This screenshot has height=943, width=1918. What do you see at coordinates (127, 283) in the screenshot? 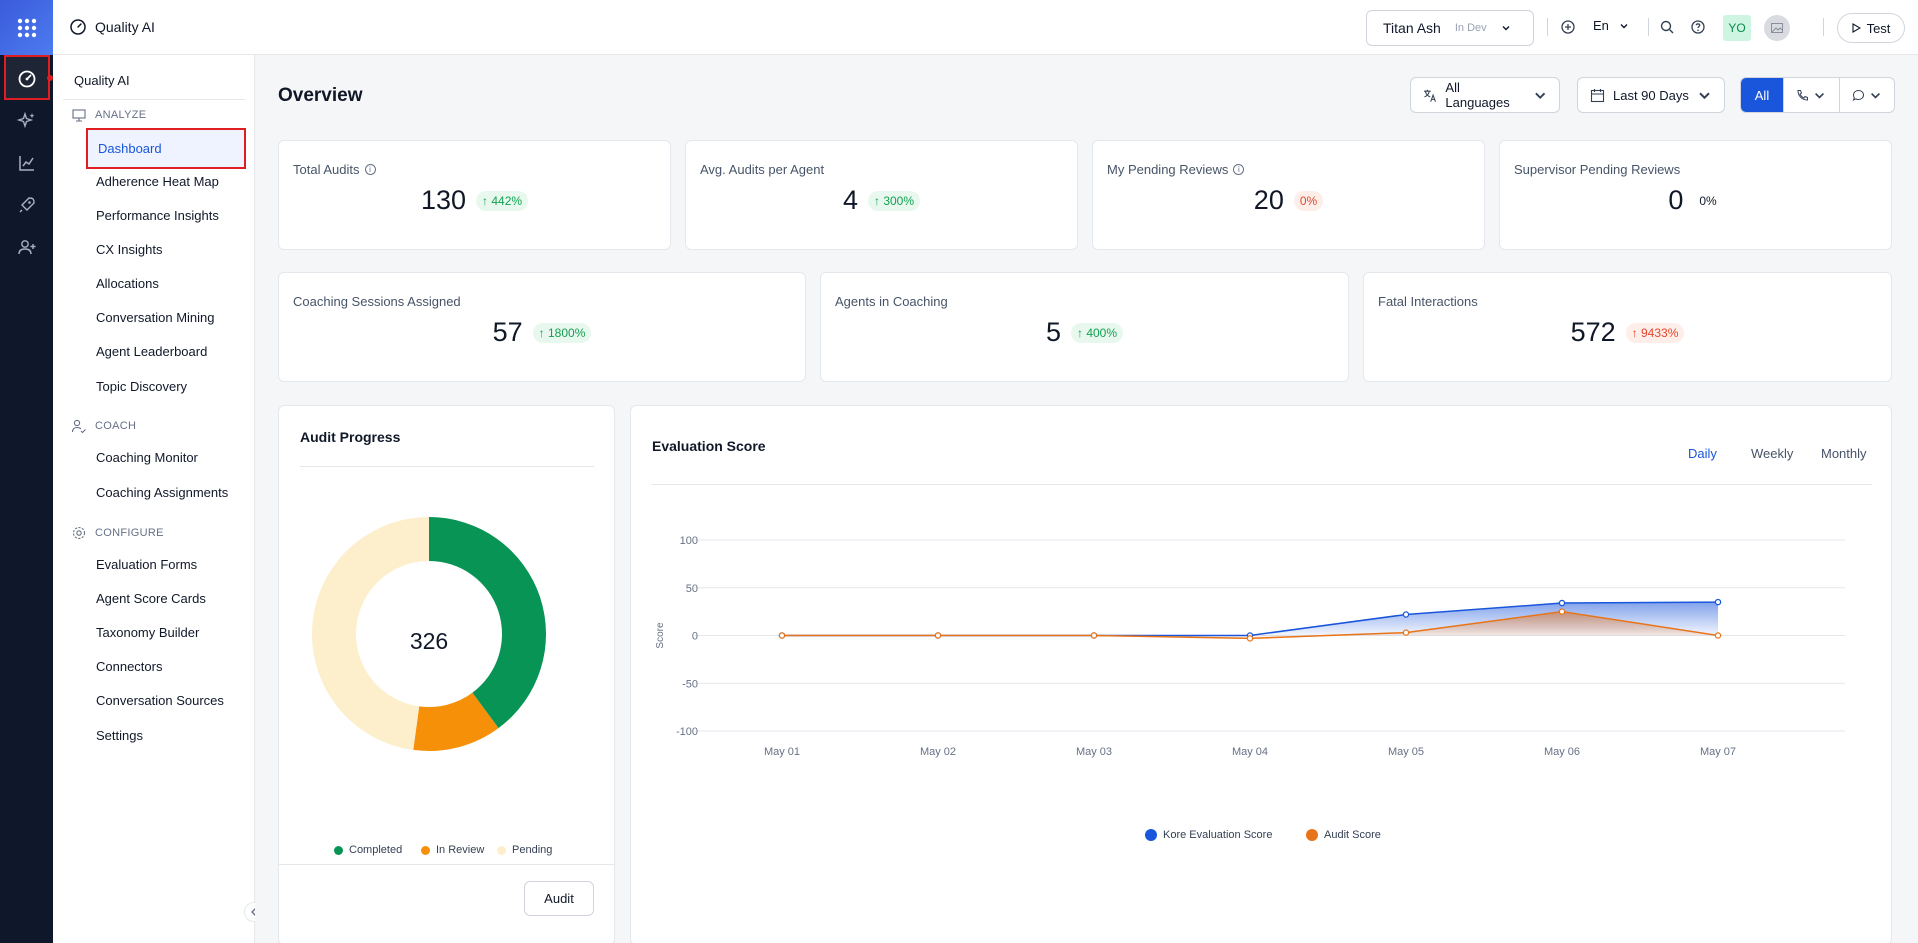
I see `sidebar-item-allocations: Allocations` at bounding box center [127, 283].